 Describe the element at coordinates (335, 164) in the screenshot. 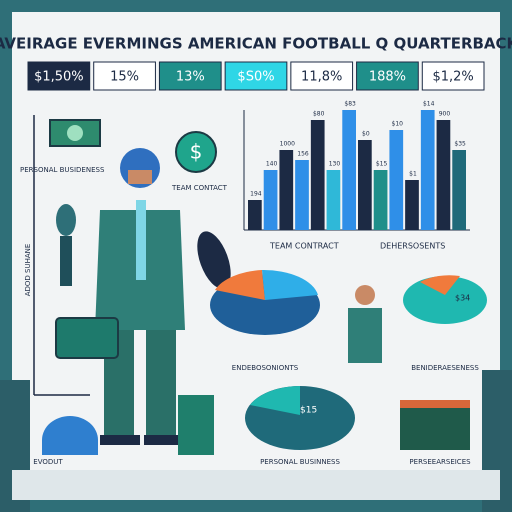

I see `bar-label: 130` at that location.